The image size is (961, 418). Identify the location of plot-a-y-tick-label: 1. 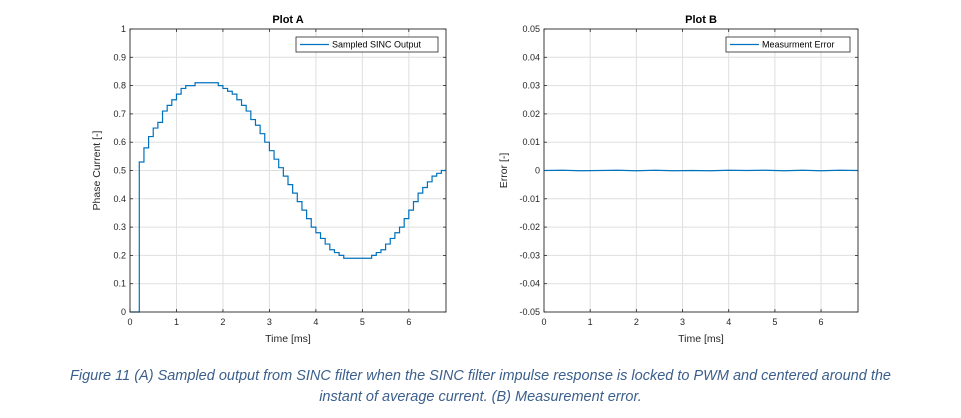
(123, 29).